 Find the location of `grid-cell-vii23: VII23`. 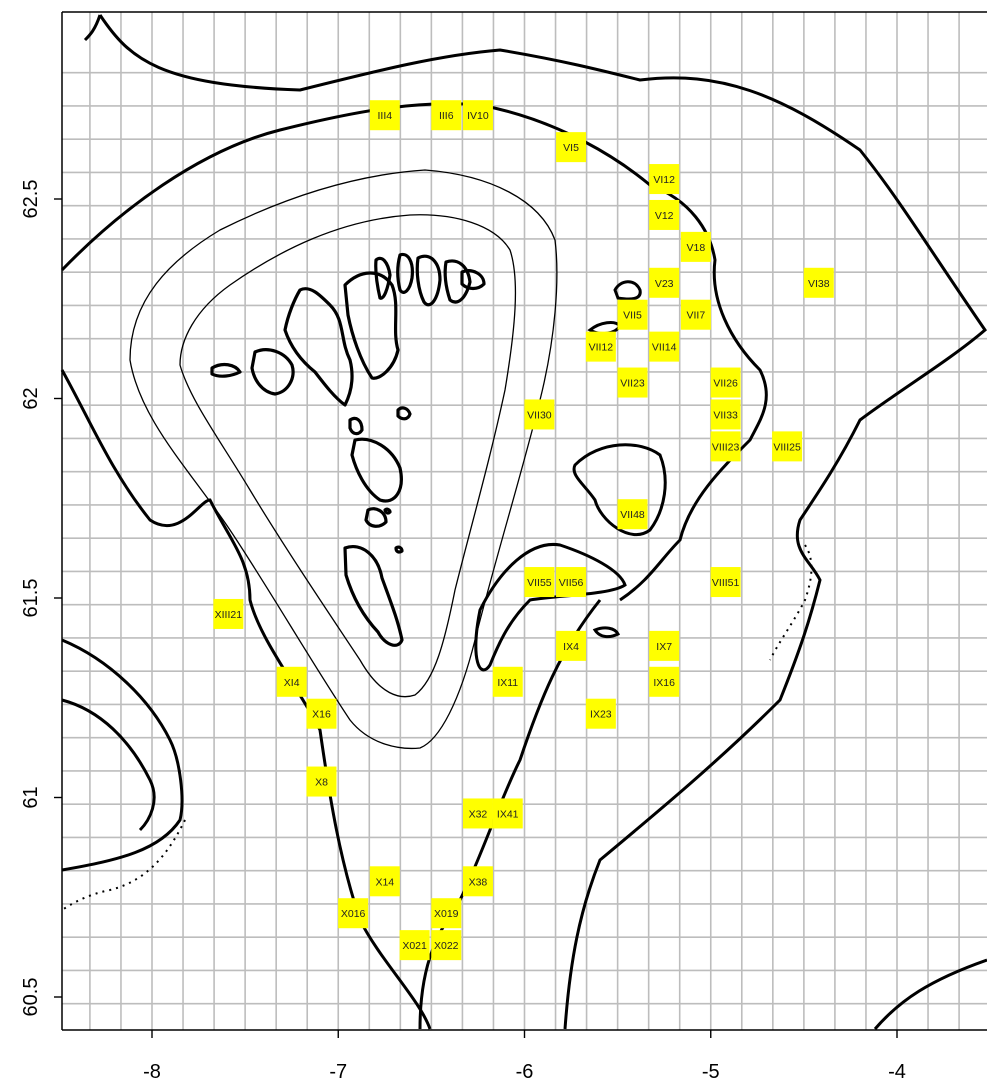

grid-cell-vii23: VII23 is located at coordinates (632, 382).